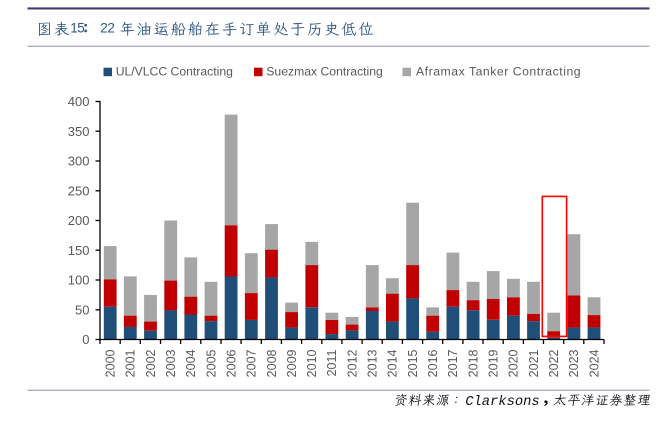  I want to click on svg-text: 100, so click(79, 280).